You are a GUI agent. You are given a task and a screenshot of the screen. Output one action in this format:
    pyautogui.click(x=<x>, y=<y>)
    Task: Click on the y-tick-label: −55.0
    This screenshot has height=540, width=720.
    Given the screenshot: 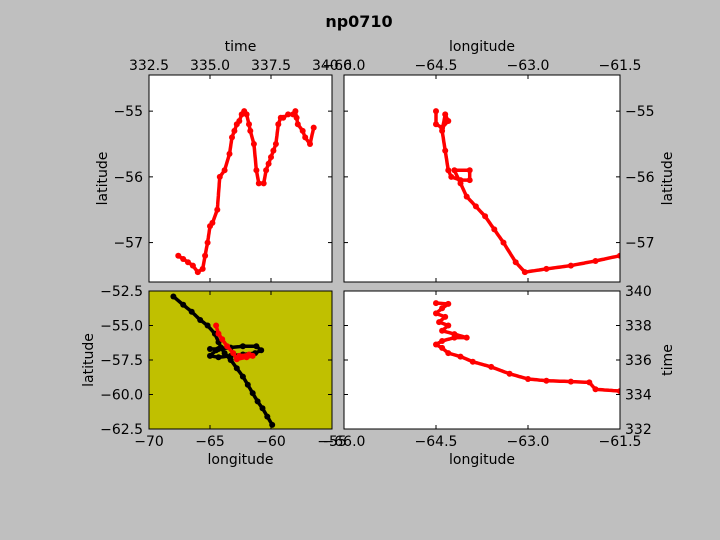 What is the action you would take?
    pyautogui.click(x=121, y=327)
    